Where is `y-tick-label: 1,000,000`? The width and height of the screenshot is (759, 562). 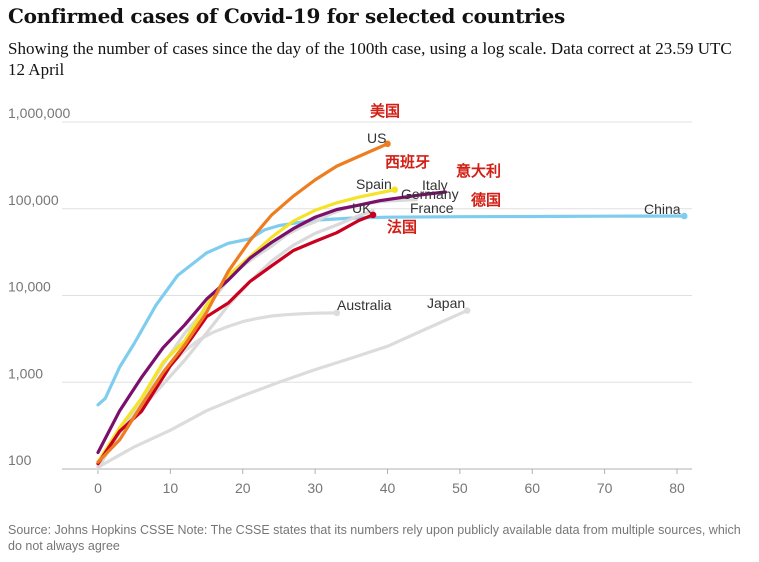
y-tick-label: 1,000,000 is located at coordinates (39, 113).